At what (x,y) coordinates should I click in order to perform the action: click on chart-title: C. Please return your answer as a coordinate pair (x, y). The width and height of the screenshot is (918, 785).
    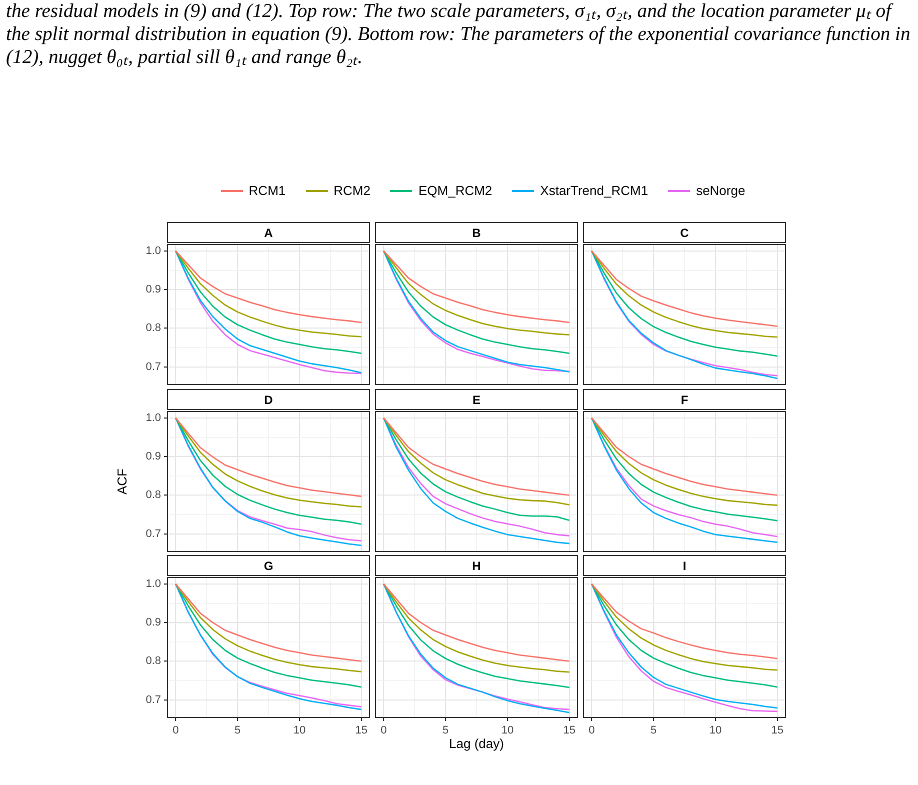
    Looking at the image, I should click on (684, 232).